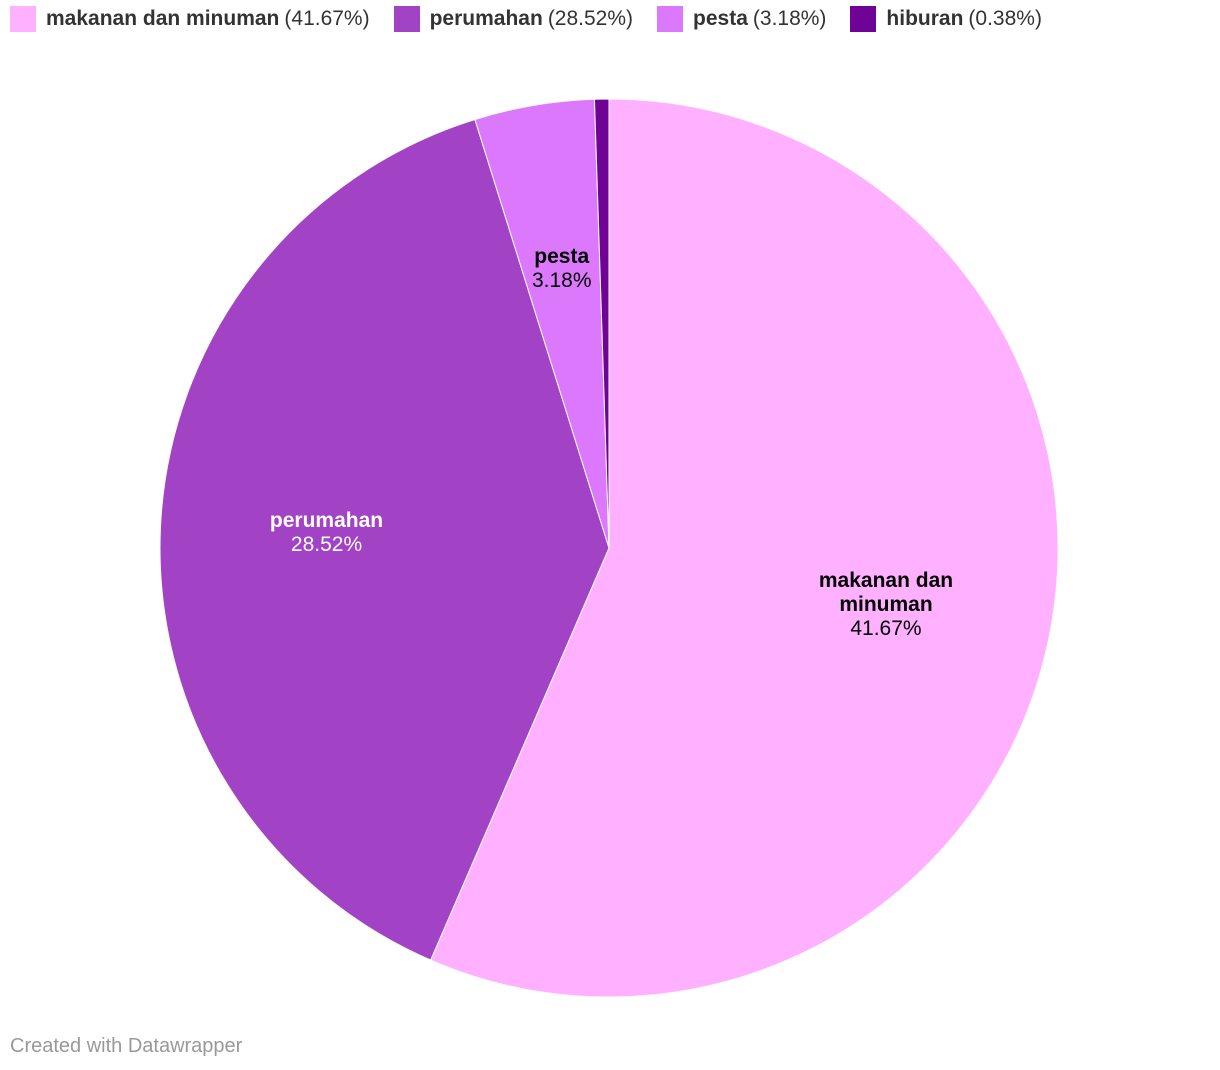 The width and height of the screenshot is (1220, 1070). I want to click on slice-name: pesta, so click(562, 257).